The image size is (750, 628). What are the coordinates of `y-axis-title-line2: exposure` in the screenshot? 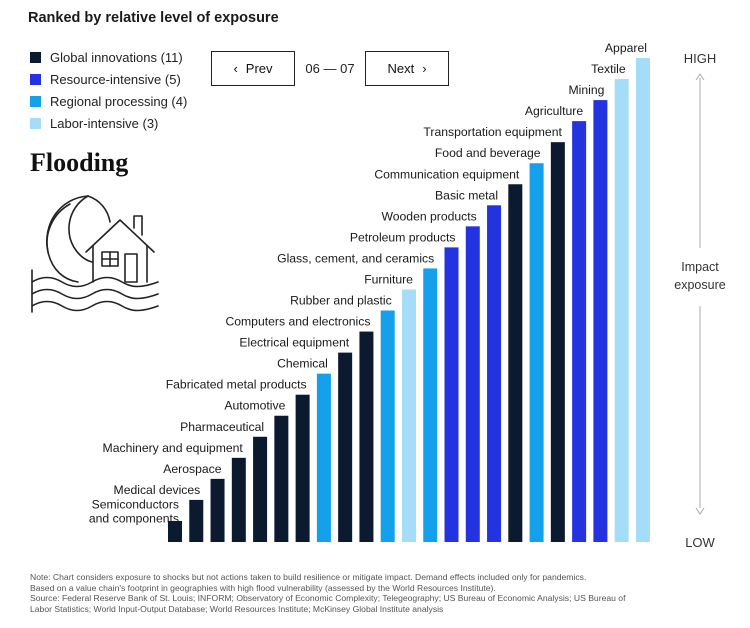 It's located at (699, 285).